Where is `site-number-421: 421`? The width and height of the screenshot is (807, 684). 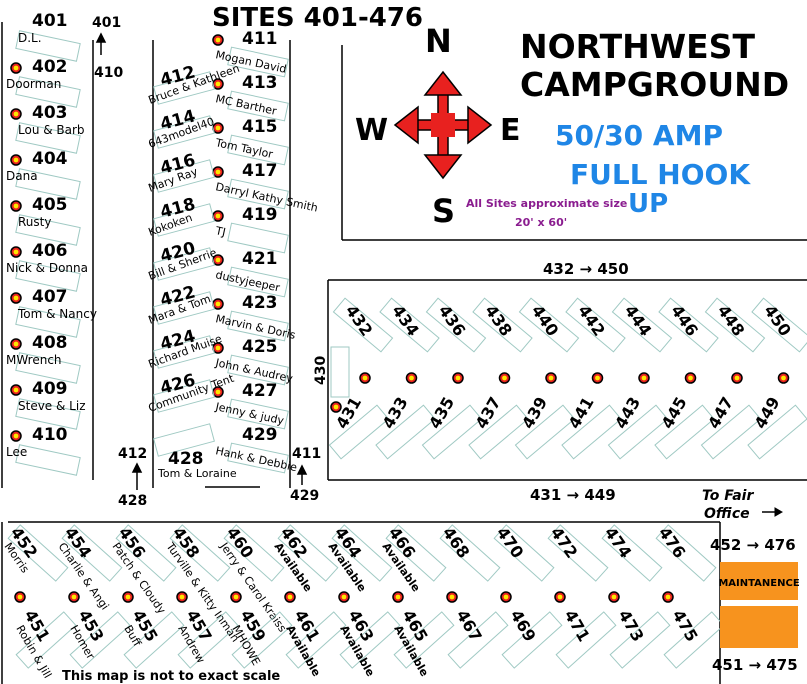 site-number-421: 421 is located at coordinates (260, 259).